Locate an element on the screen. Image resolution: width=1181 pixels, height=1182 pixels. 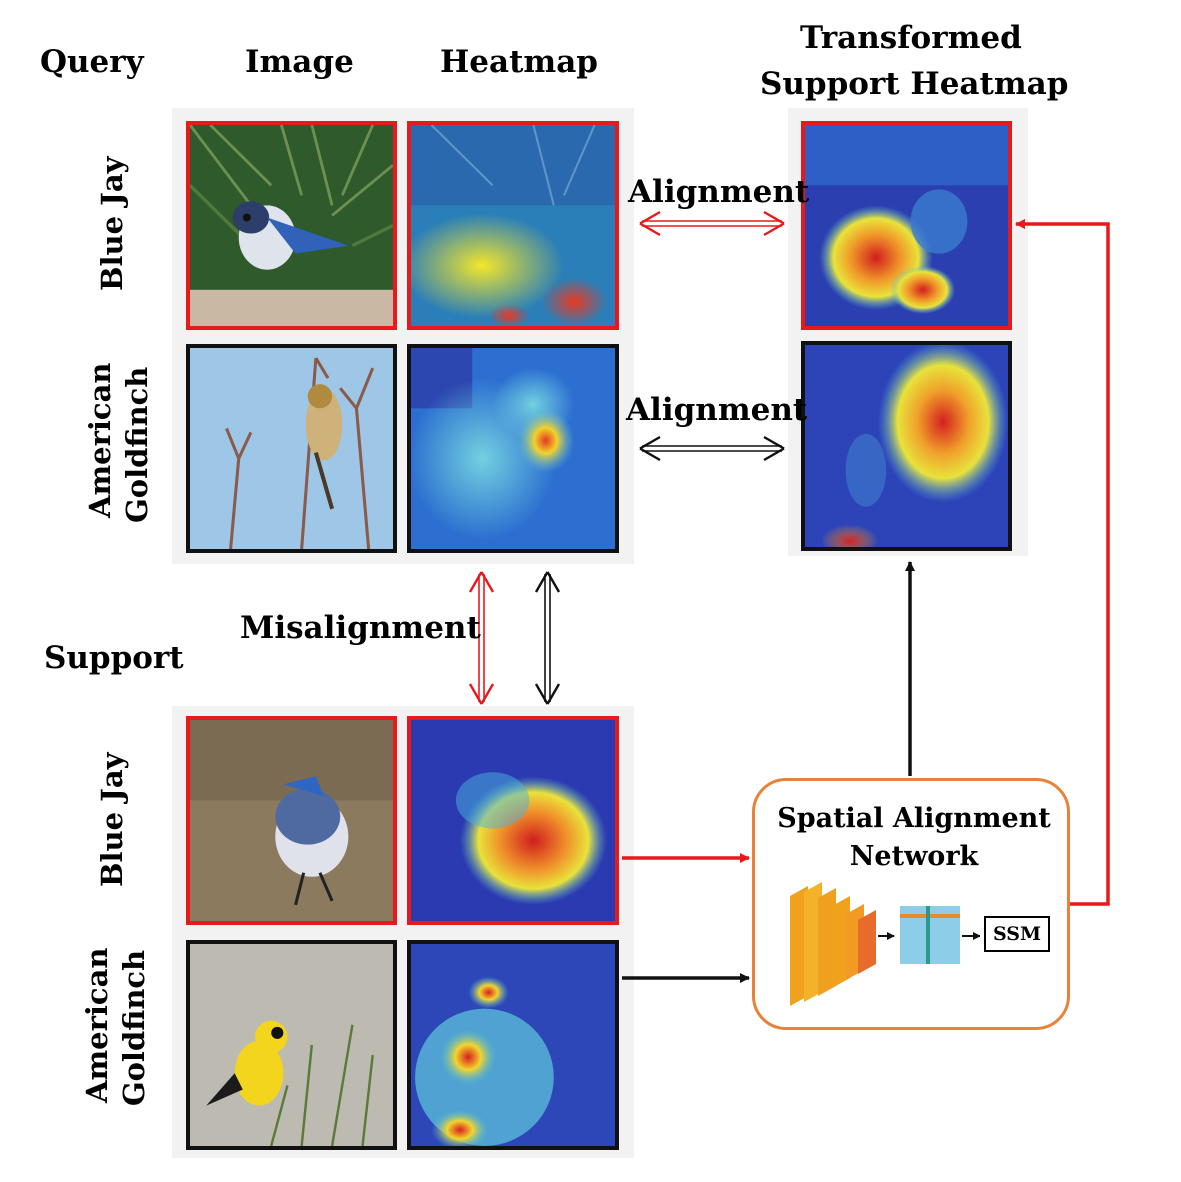
support-goldfinch-heatmap is located at coordinates (513, 1045).